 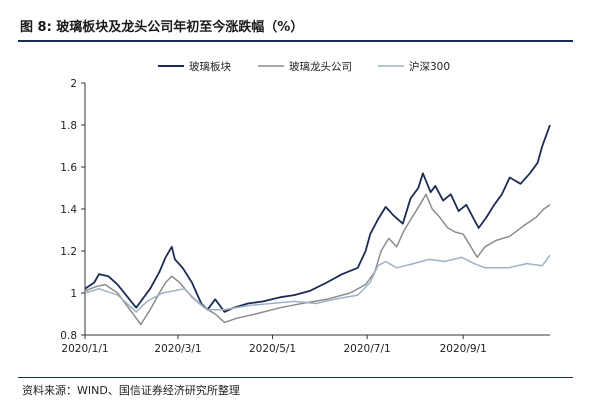 I want to click on y-tick-label: 1.4, so click(x=68, y=210).